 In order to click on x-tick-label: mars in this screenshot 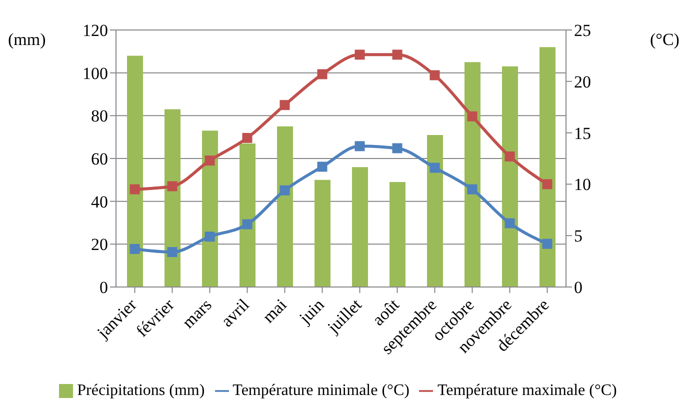, I will do `click(197, 313)`.